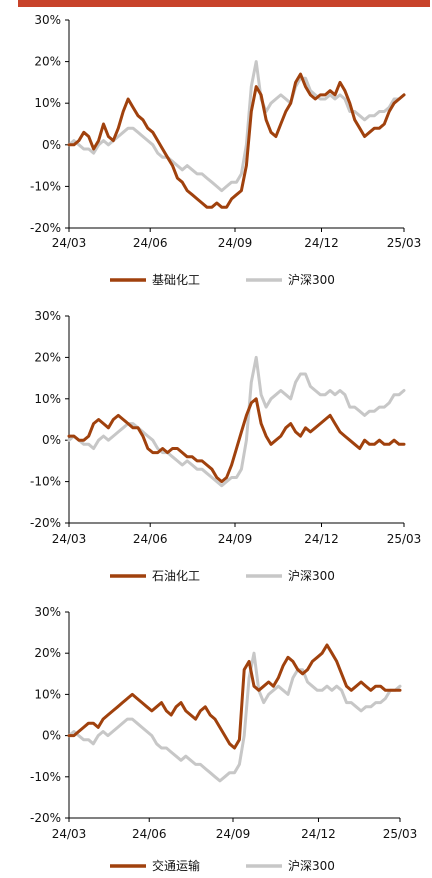 The height and width of the screenshot is (878, 432). What do you see at coordinates (222, 280) in the screenshot?
I see `legend: 基础化工 沪深300` at bounding box center [222, 280].